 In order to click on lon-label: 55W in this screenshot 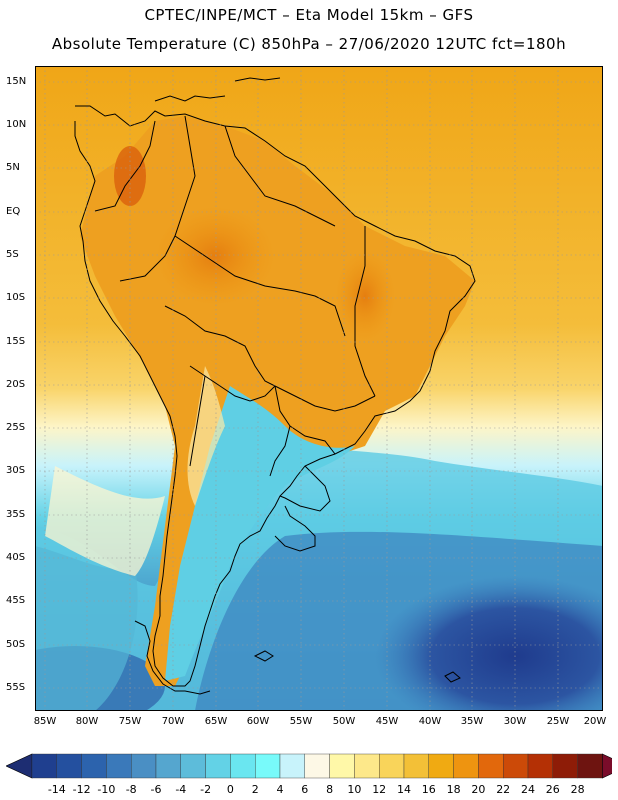, I will do `click(301, 721)`.